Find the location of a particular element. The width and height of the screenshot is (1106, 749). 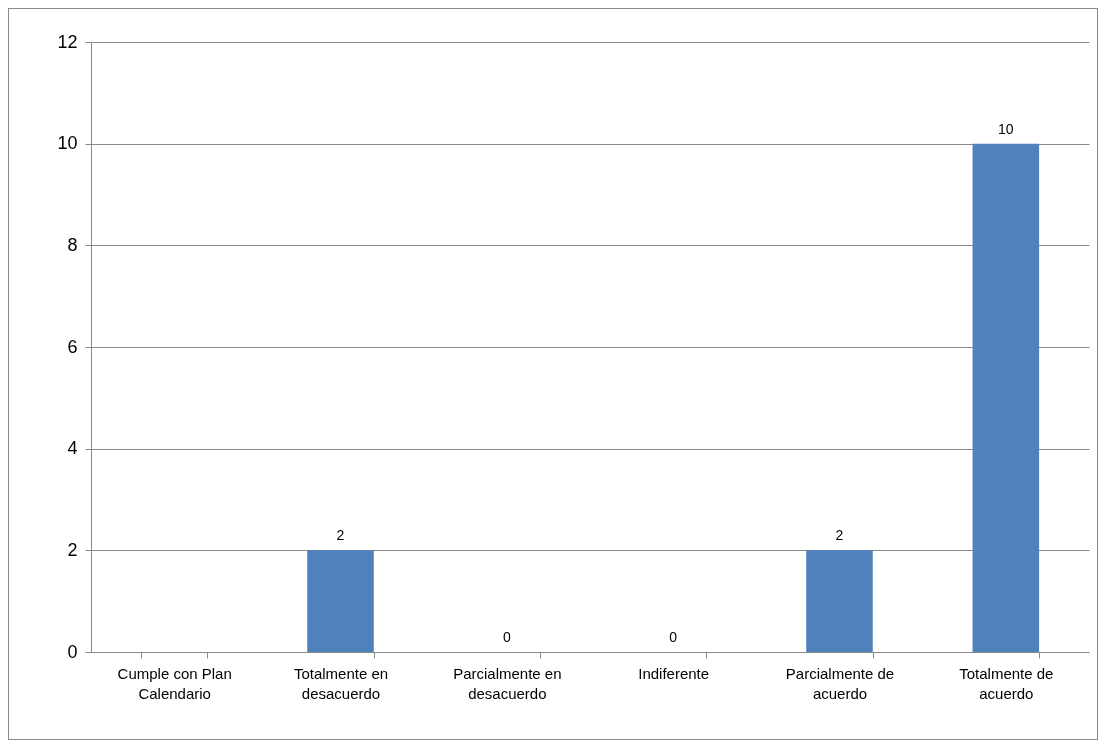

x-tick-label: Totalmente de acuerdo is located at coordinates (1006, 683).